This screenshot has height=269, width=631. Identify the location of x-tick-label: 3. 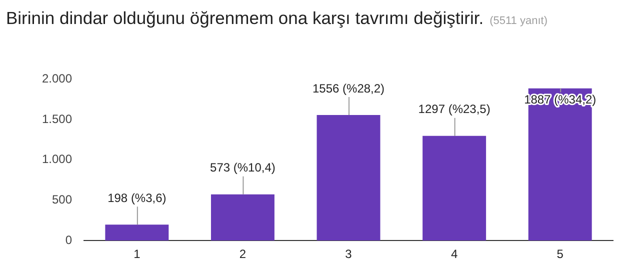
(348, 254).